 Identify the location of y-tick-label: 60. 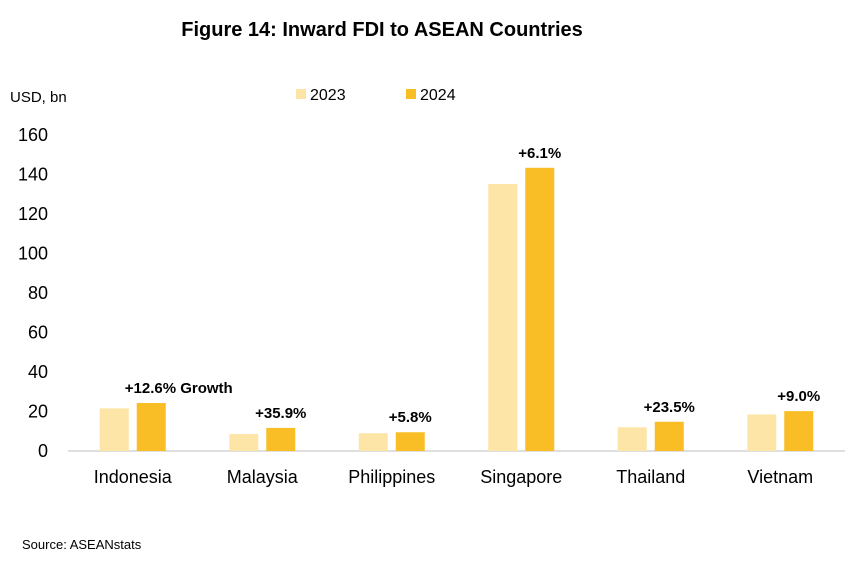
(38, 333).